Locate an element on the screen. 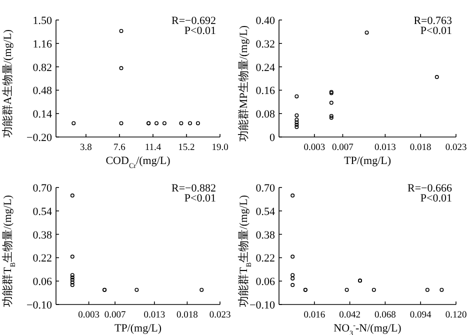 This screenshot has width=472, height=335. y-tick-label: 0.82 is located at coordinates (42, 68).